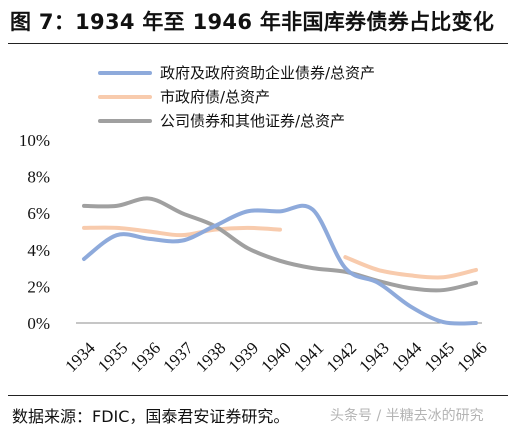 The image size is (518, 434). I want to click on series-2-point-1940, so click(280, 230).